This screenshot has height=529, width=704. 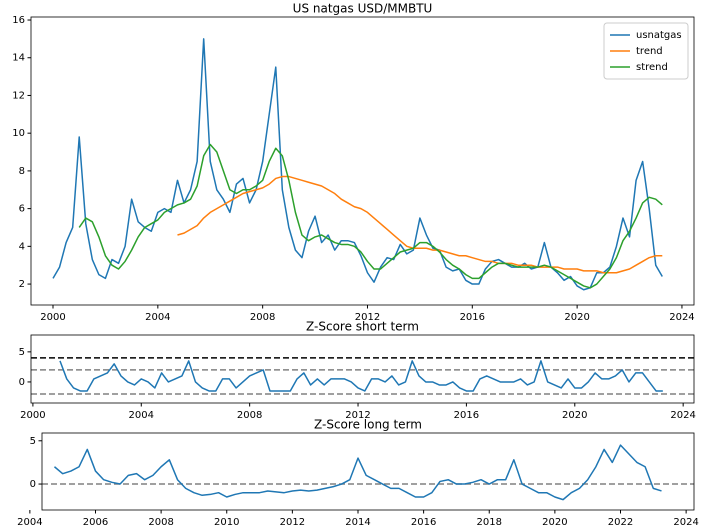 What do you see at coordinates (226, 522) in the screenshot?
I see `x-tick-label: 2010` at bounding box center [226, 522].